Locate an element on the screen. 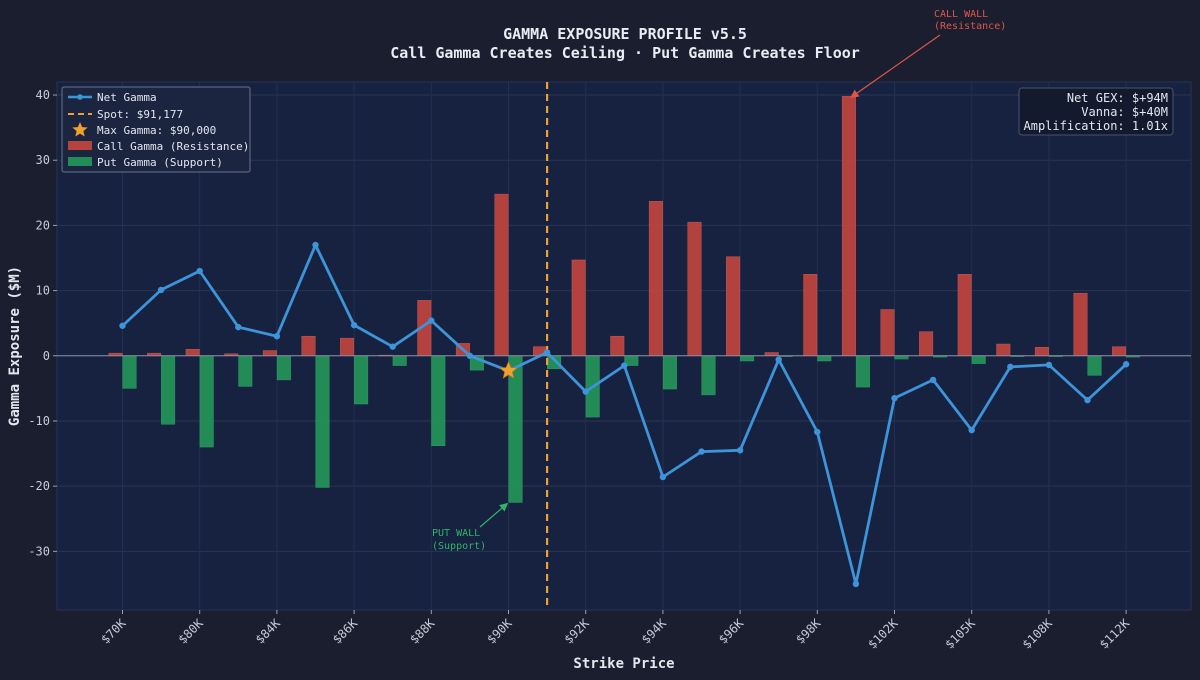 The width and height of the screenshot is (1200, 680). legend-max-label: Max Gamma: $90,000 is located at coordinates (156, 130).